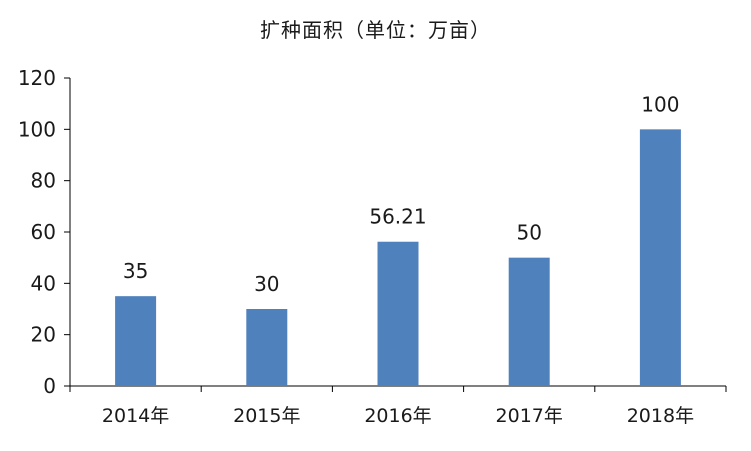 This screenshot has width=751, height=451. I want to click on y-tick-label: 80, so click(43, 181).